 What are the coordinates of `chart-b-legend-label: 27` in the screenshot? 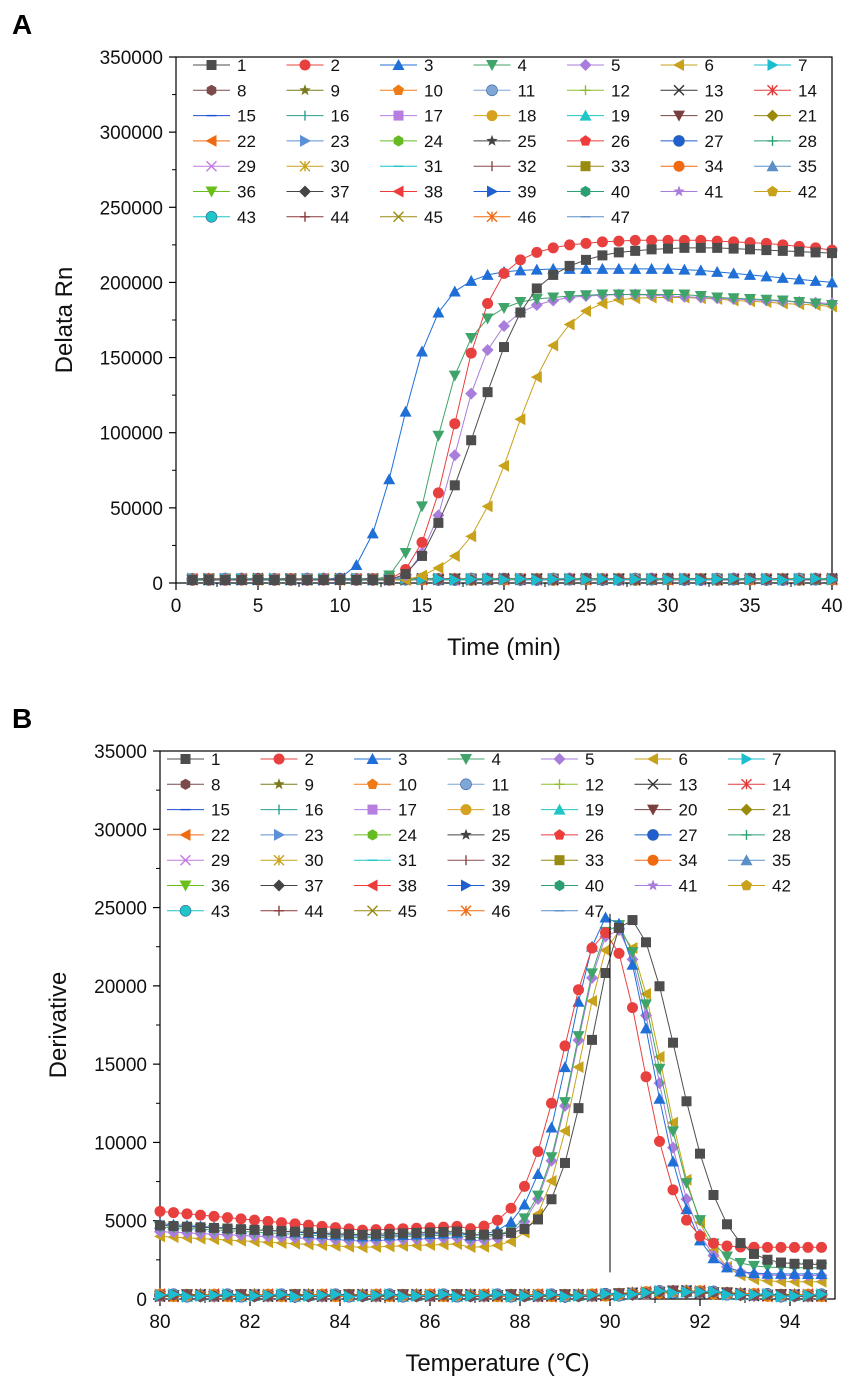 It's located at (688, 835).